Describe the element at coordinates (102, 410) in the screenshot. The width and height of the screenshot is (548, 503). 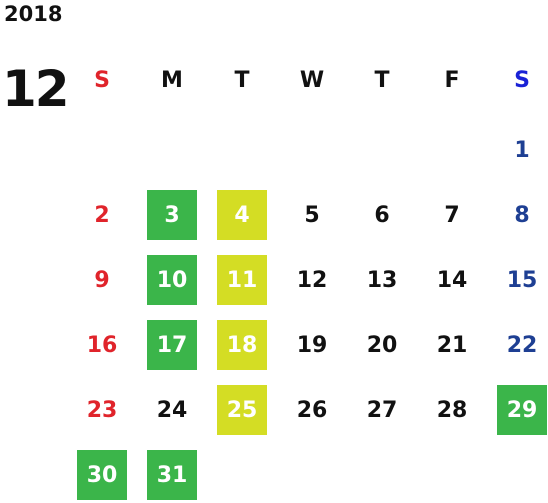
I see `day-cell-23: 23` at that location.